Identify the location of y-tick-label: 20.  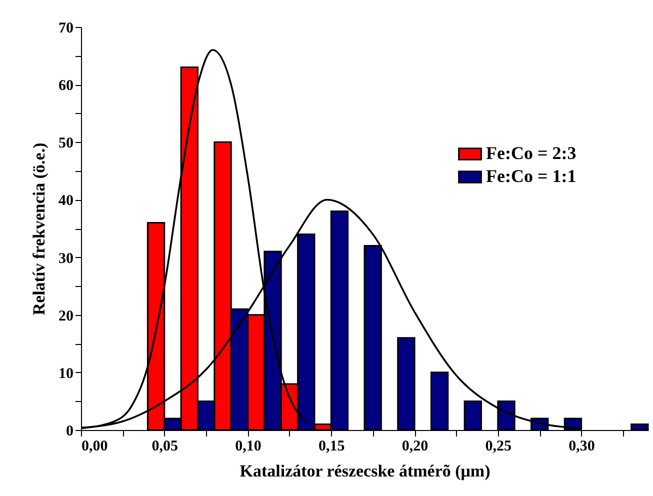
(66, 316).